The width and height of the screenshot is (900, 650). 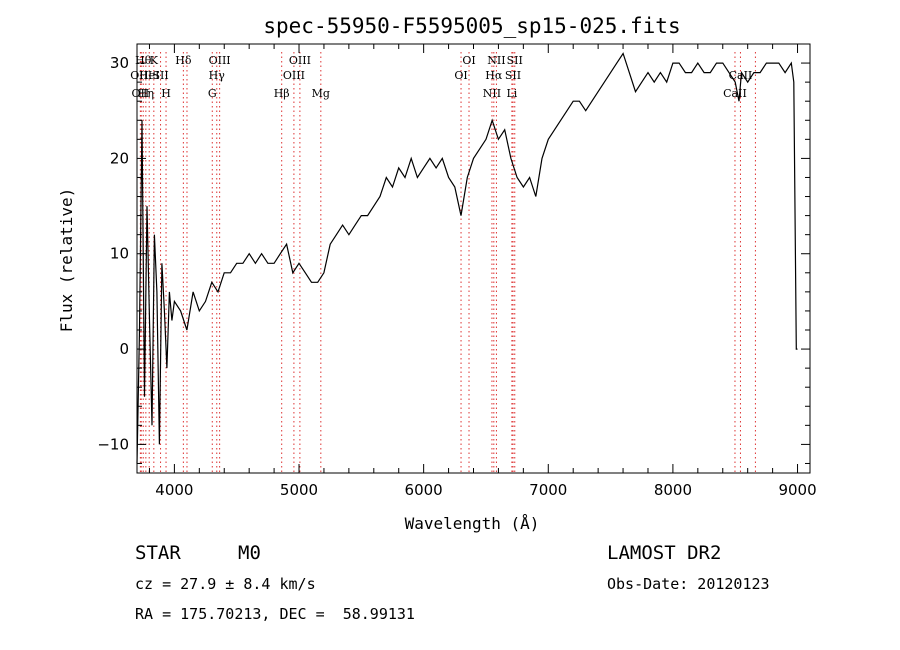 What do you see at coordinates (166, 93) in the screenshot?
I see `line-marker-label: H` at bounding box center [166, 93].